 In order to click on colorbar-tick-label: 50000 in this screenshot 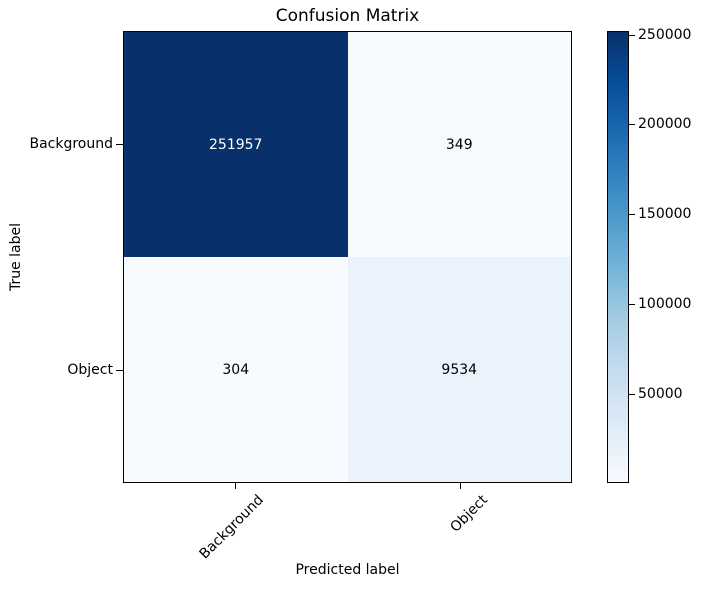, I will do `click(660, 393)`.